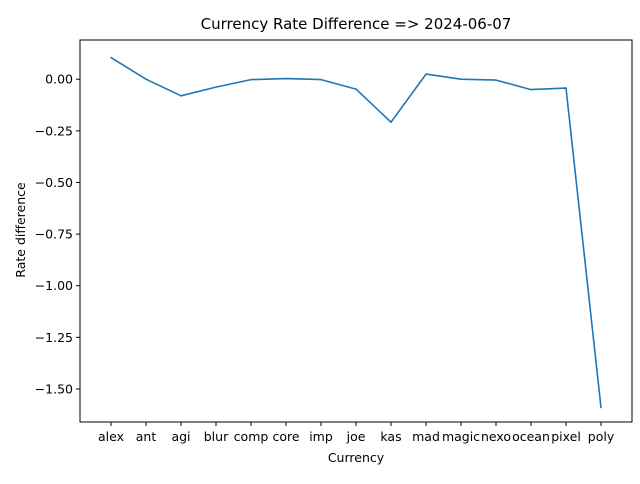 This screenshot has height=484, width=640. I want to click on y-tick-label: −1.50, so click(54, 388).